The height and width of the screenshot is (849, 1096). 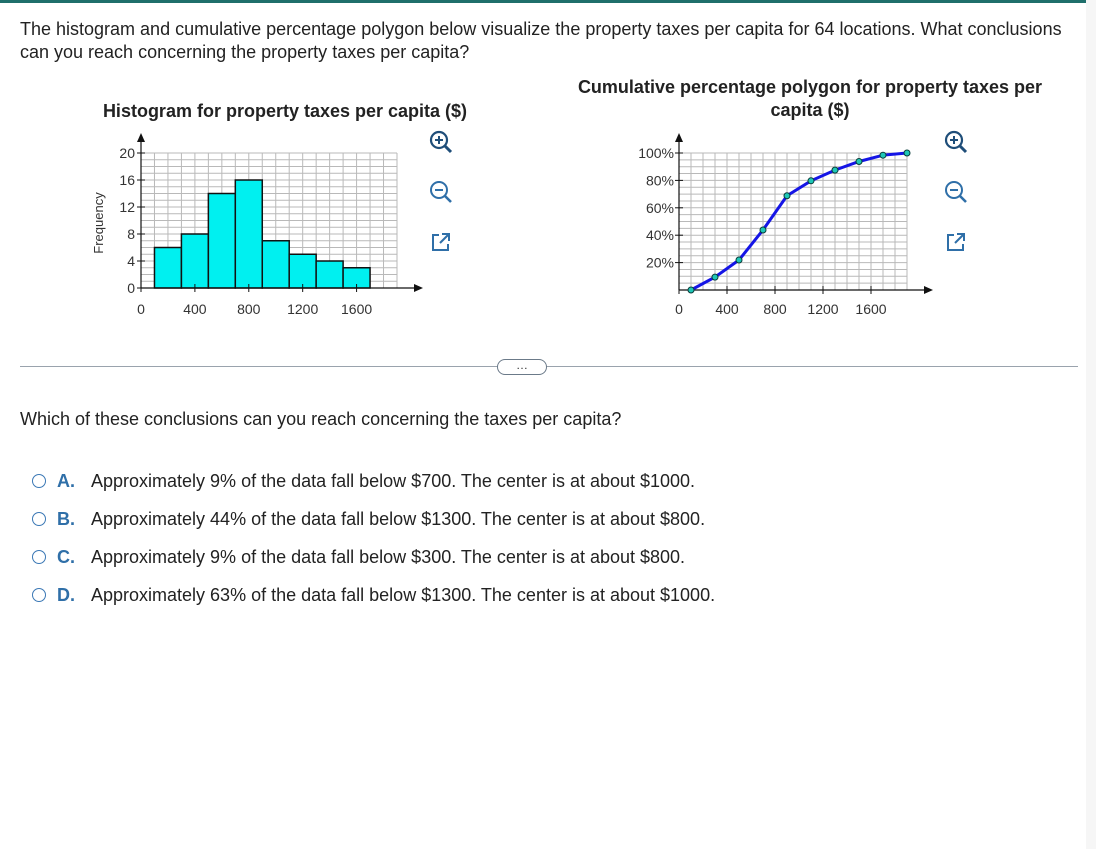 What do you see at coordinates (660, 180) in the screenshot?
I see `y-tick-label: 80%` at bounding box center [660, 180].